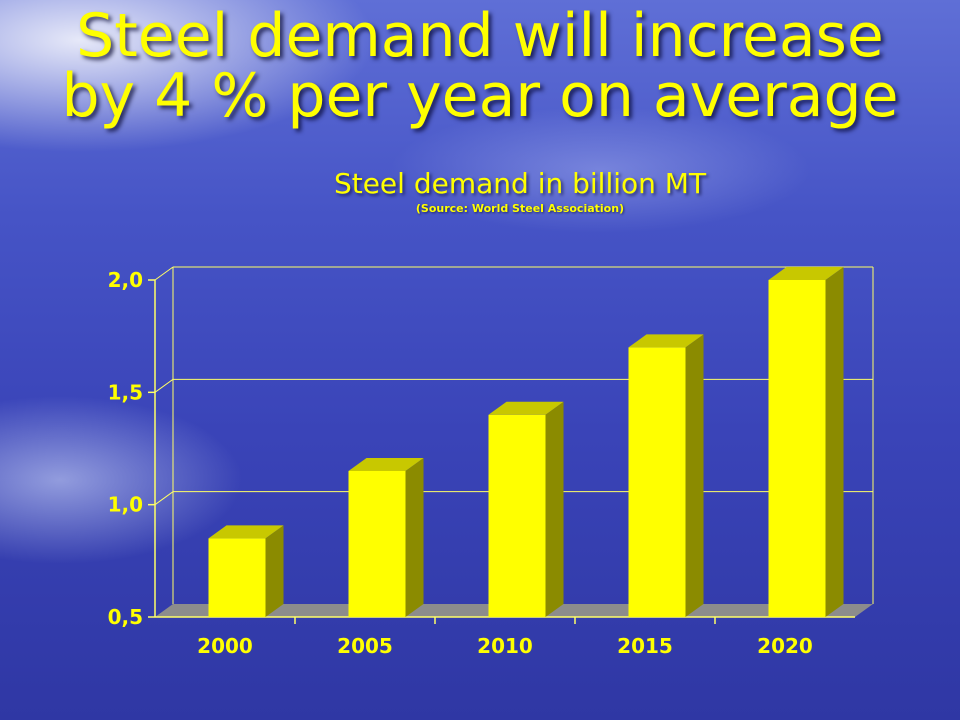 Image resolution: width=960 pixels, height=720 pixels. What do you see at coordinates (645, 646) in the screenshot?
I see `x-tick-label: 2015` at bounding box center [645, 646].